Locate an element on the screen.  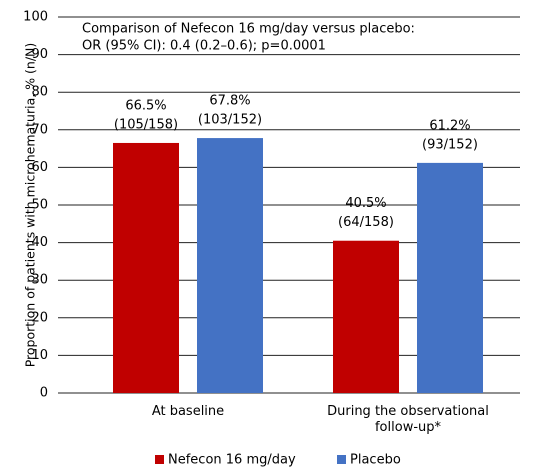
value-label: 40.5% is located at coordinates (365, 203).